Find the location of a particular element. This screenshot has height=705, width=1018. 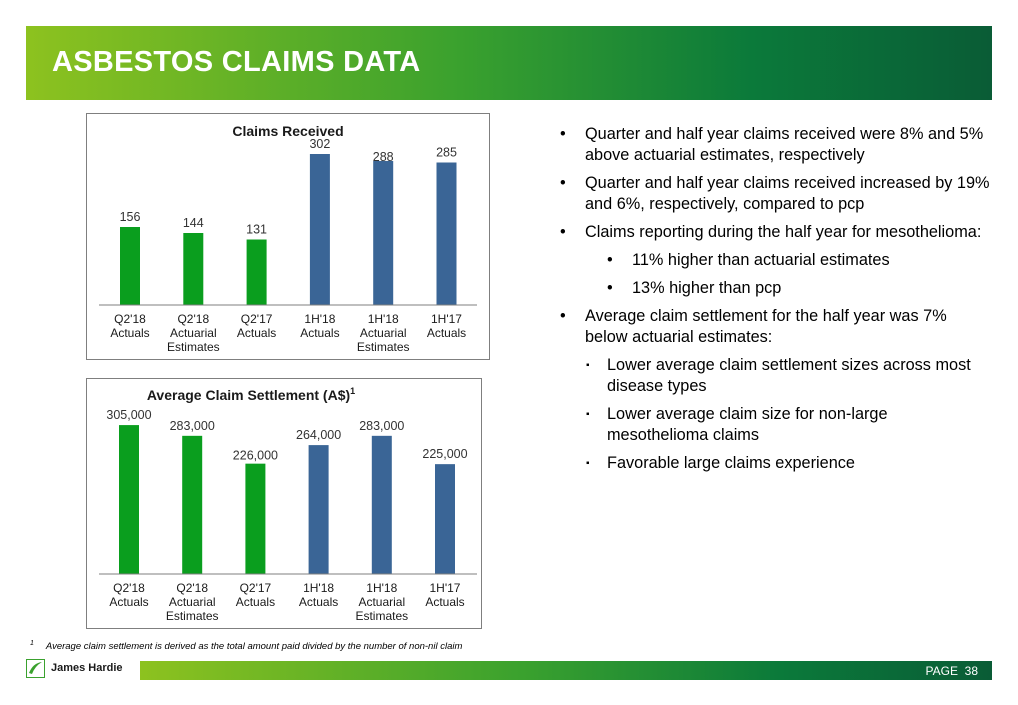

data-label: 285 is located at coordinates (446, 153).